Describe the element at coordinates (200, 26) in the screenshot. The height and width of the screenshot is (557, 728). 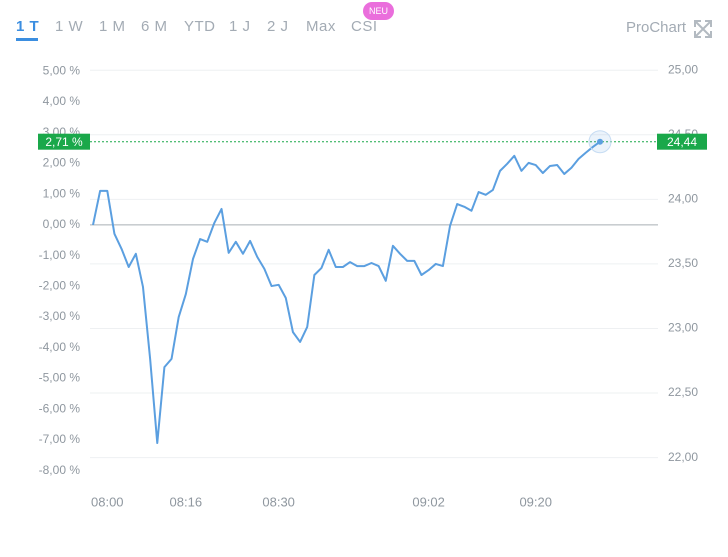
I see `tab: YTD` at that location.